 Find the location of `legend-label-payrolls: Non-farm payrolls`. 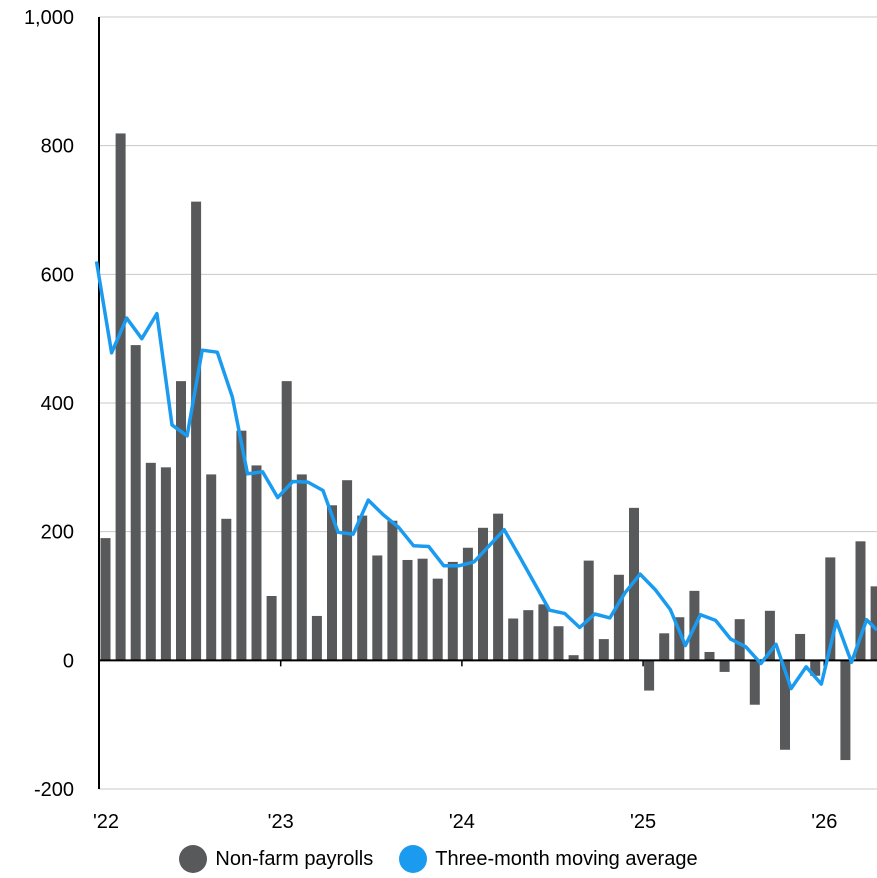

legend-label-payrolls: Non-farm payrolls is located at coordinates (294, 858).